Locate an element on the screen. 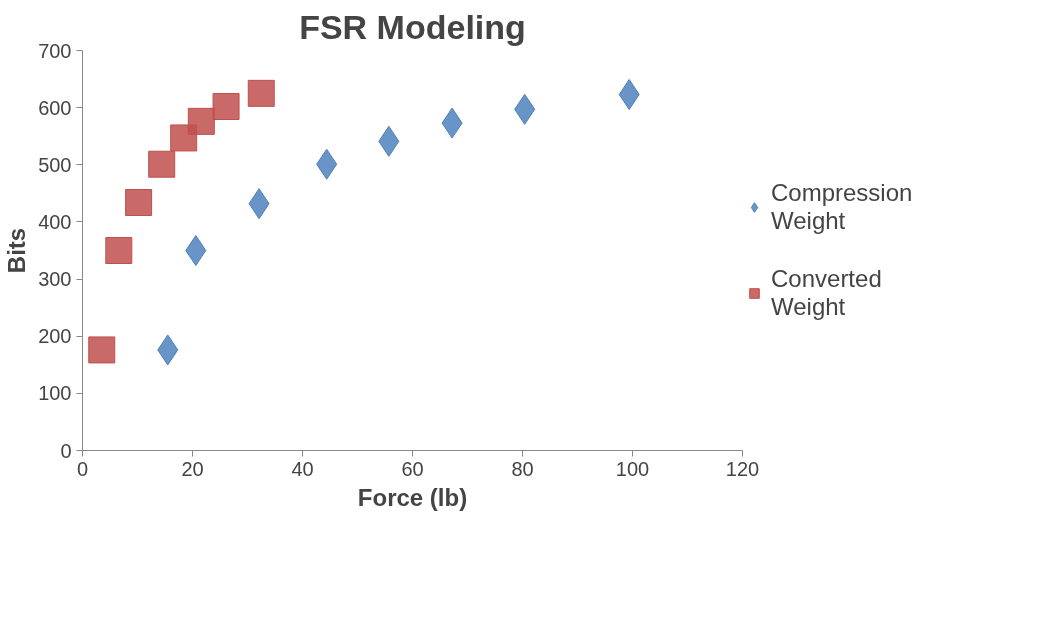  x-tick-label: 20 is located at coordinates (192, 468).